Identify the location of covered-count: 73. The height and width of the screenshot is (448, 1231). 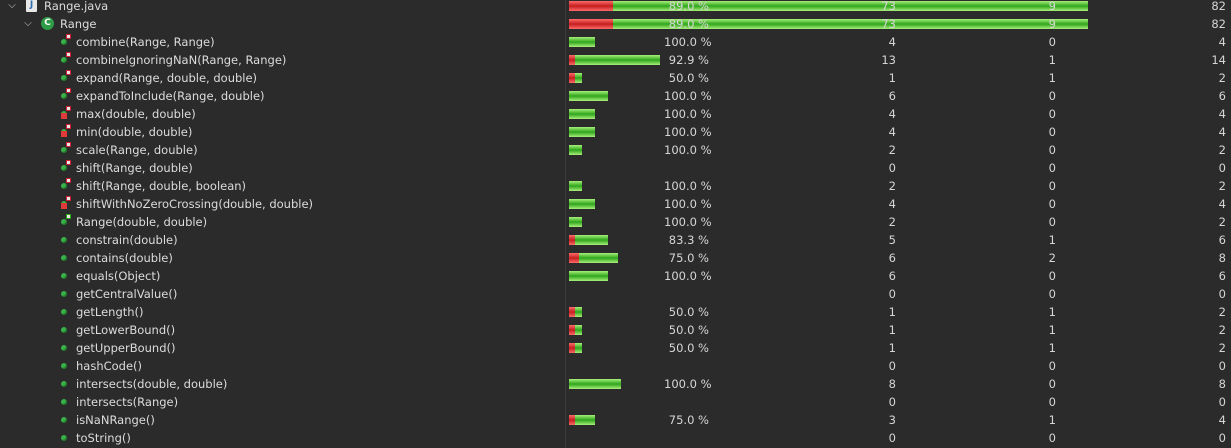
(888, 6).